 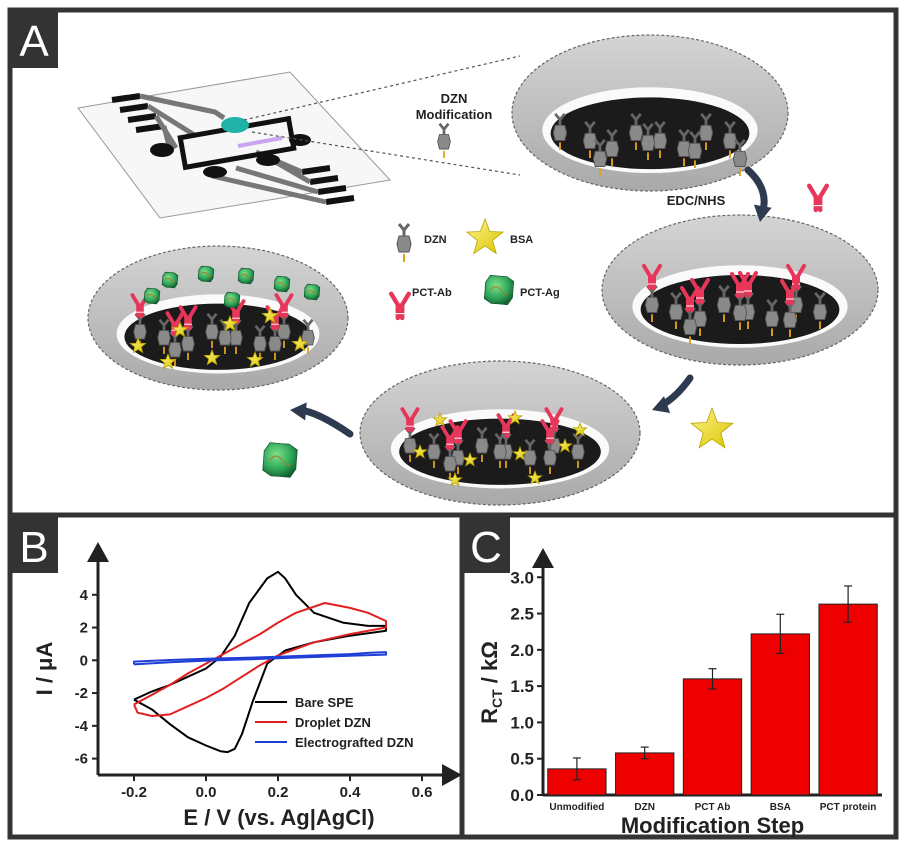 What do you see at coordinates (422, 792) in the screenshot?
I see `cv-x-tick-label: 0.6` at bounding box center [422, 792].